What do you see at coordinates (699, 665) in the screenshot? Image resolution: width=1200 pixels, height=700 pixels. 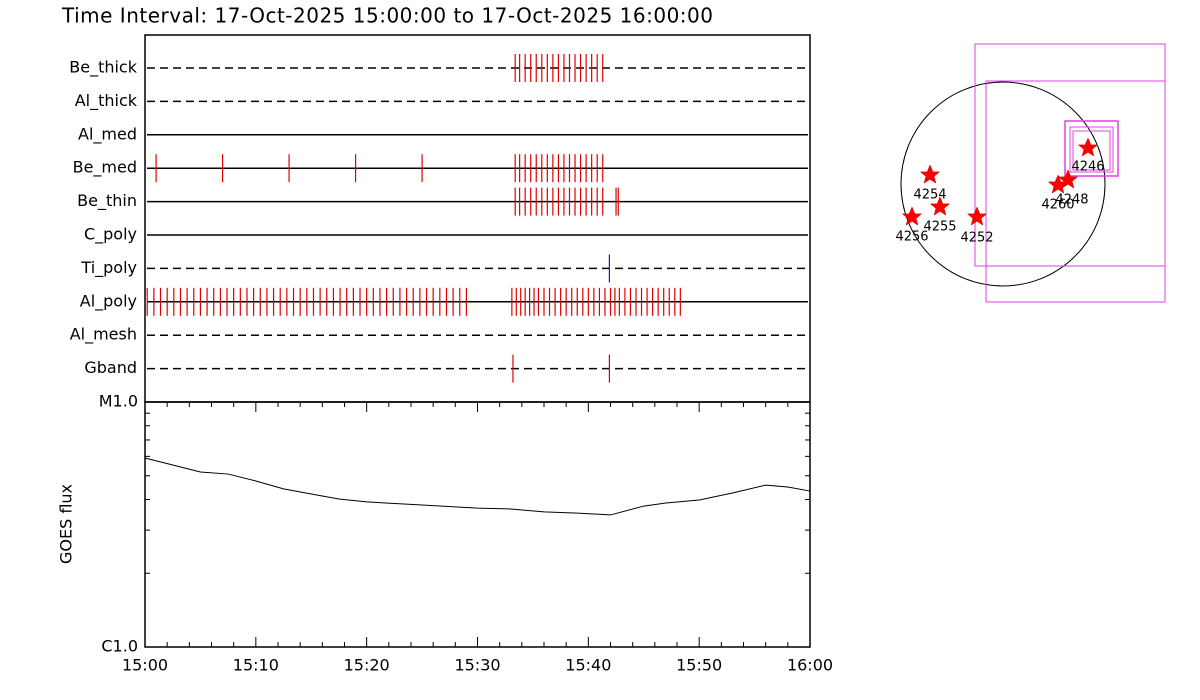 I see `x-tick-label: 15:50` at bounding box center [699, 665].